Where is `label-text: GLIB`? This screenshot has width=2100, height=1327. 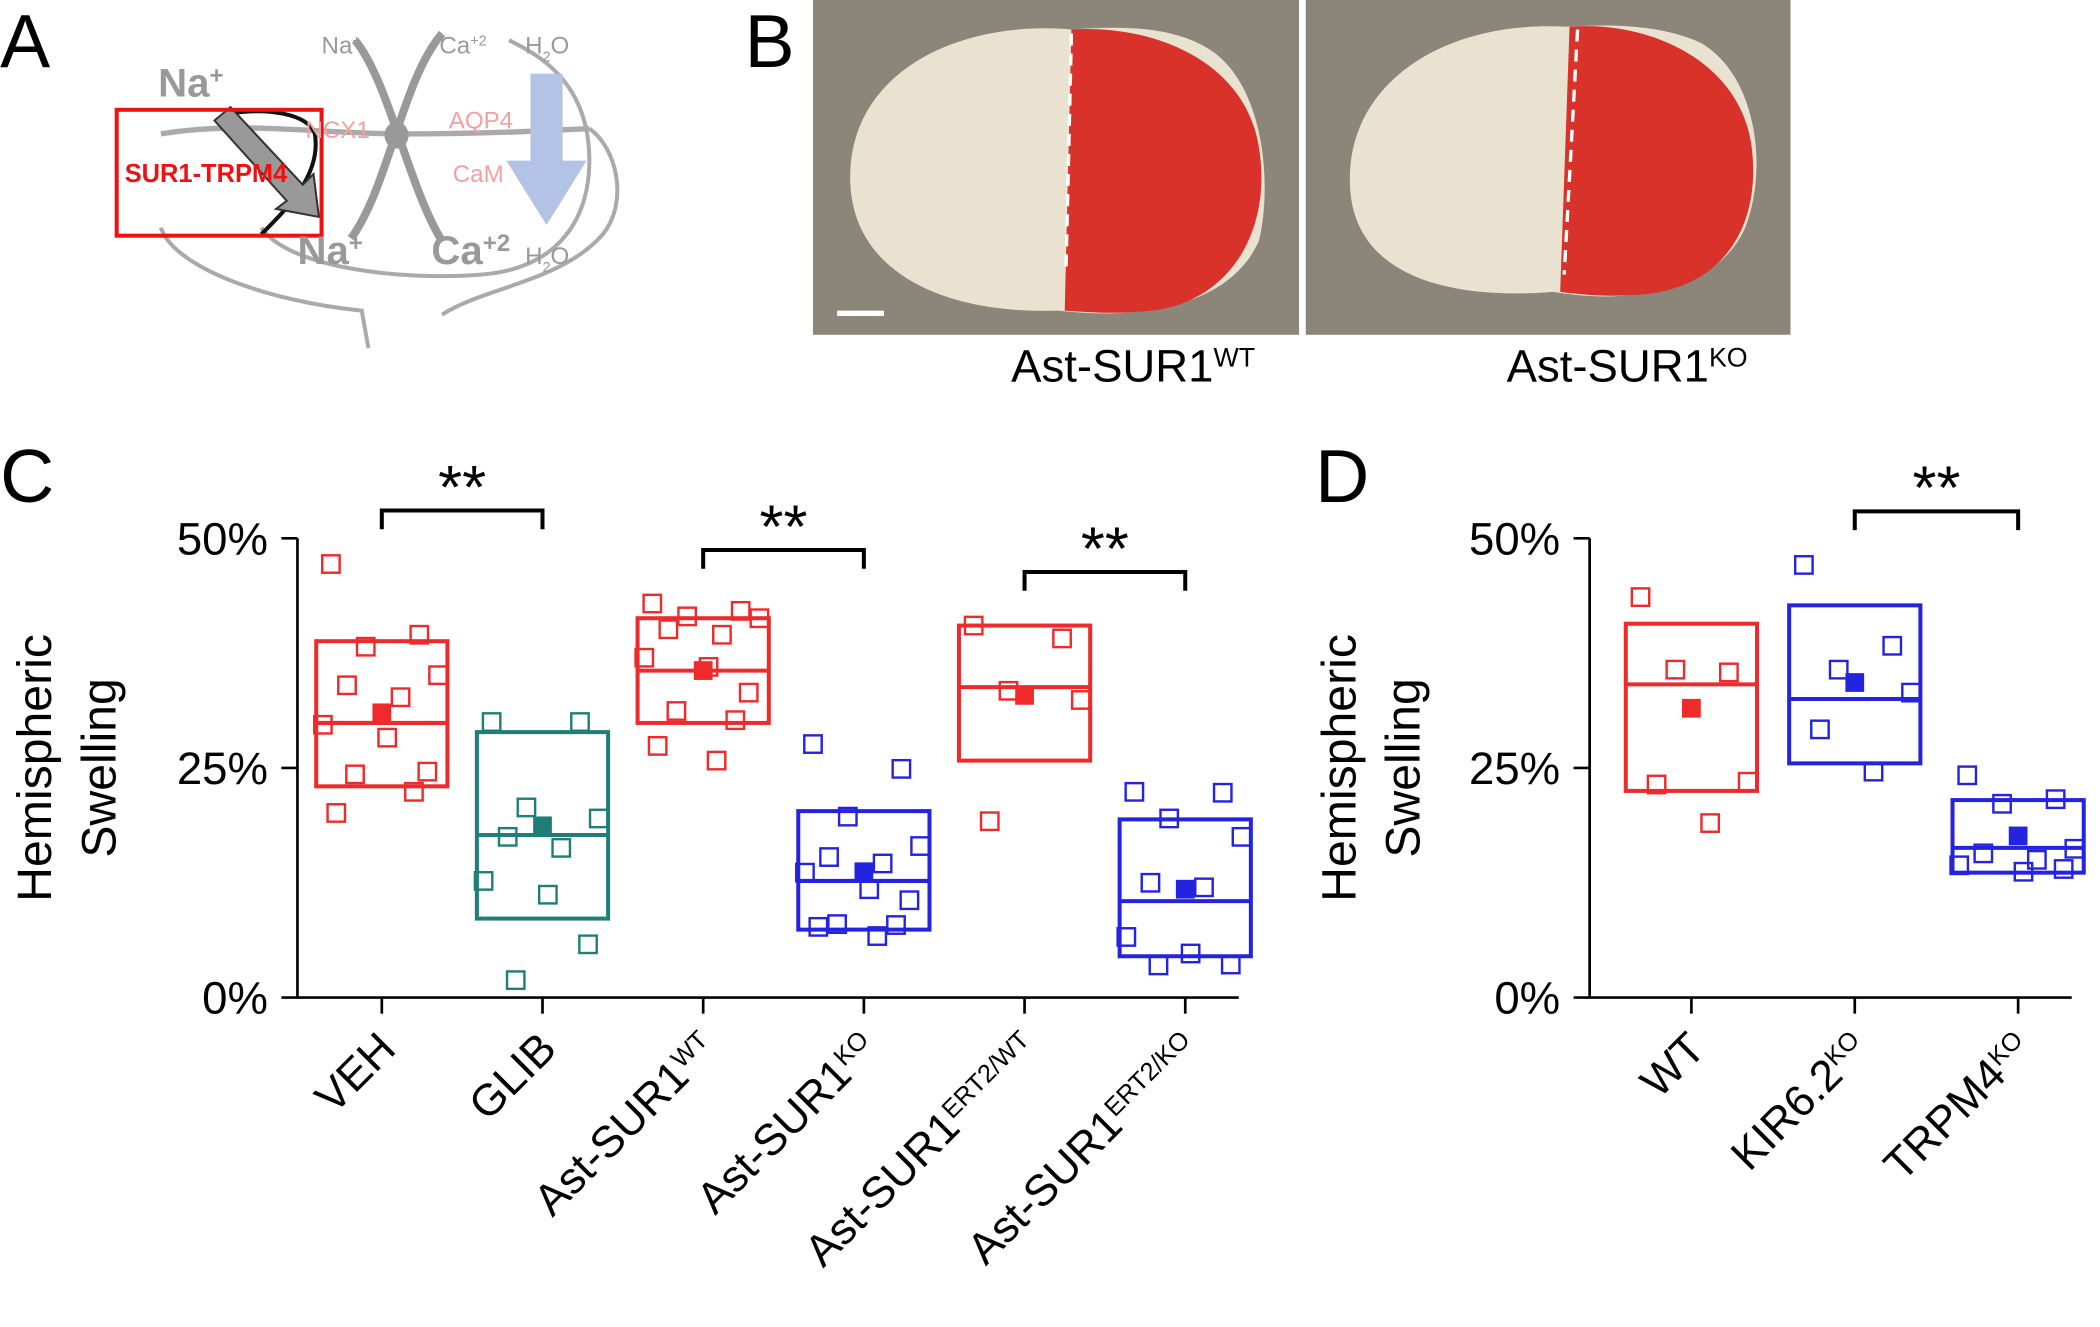 label-text: GLIB is located at coordinates (513, 1077).